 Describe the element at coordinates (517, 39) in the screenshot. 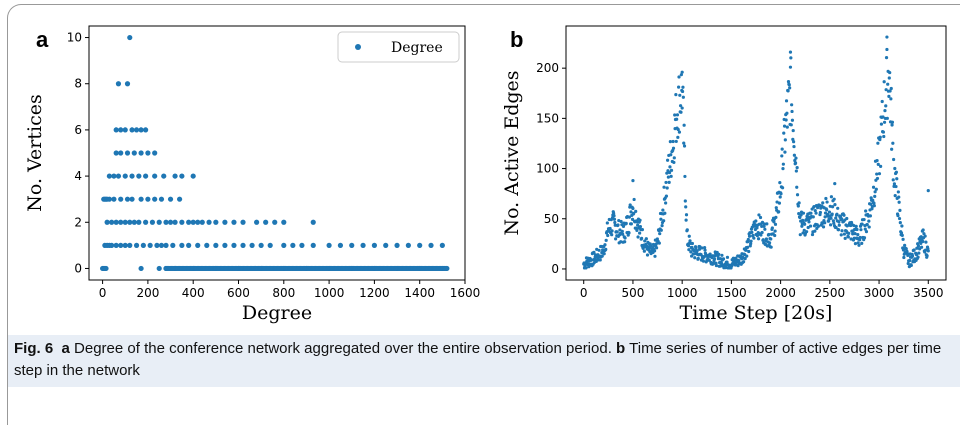

I see `panel-b-label: b` at that location.